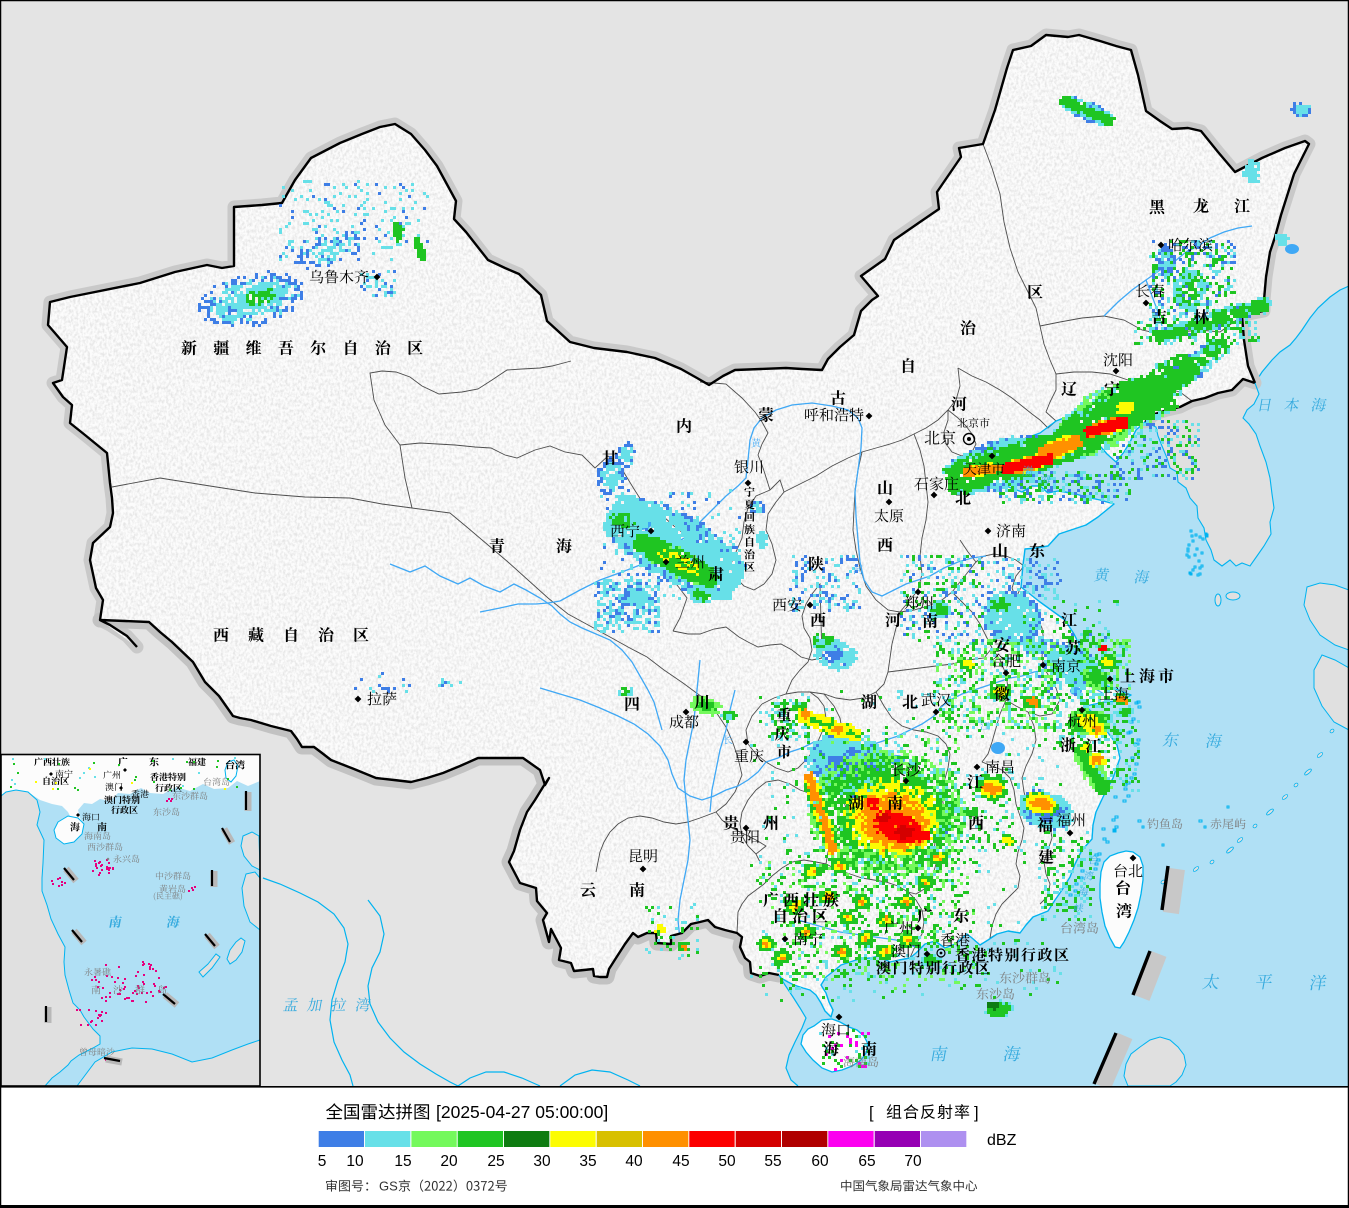 Image resolution: width=1349 pixels, height=1208 pixels. I want to click on svg-text: 15, so click(402, 1161).